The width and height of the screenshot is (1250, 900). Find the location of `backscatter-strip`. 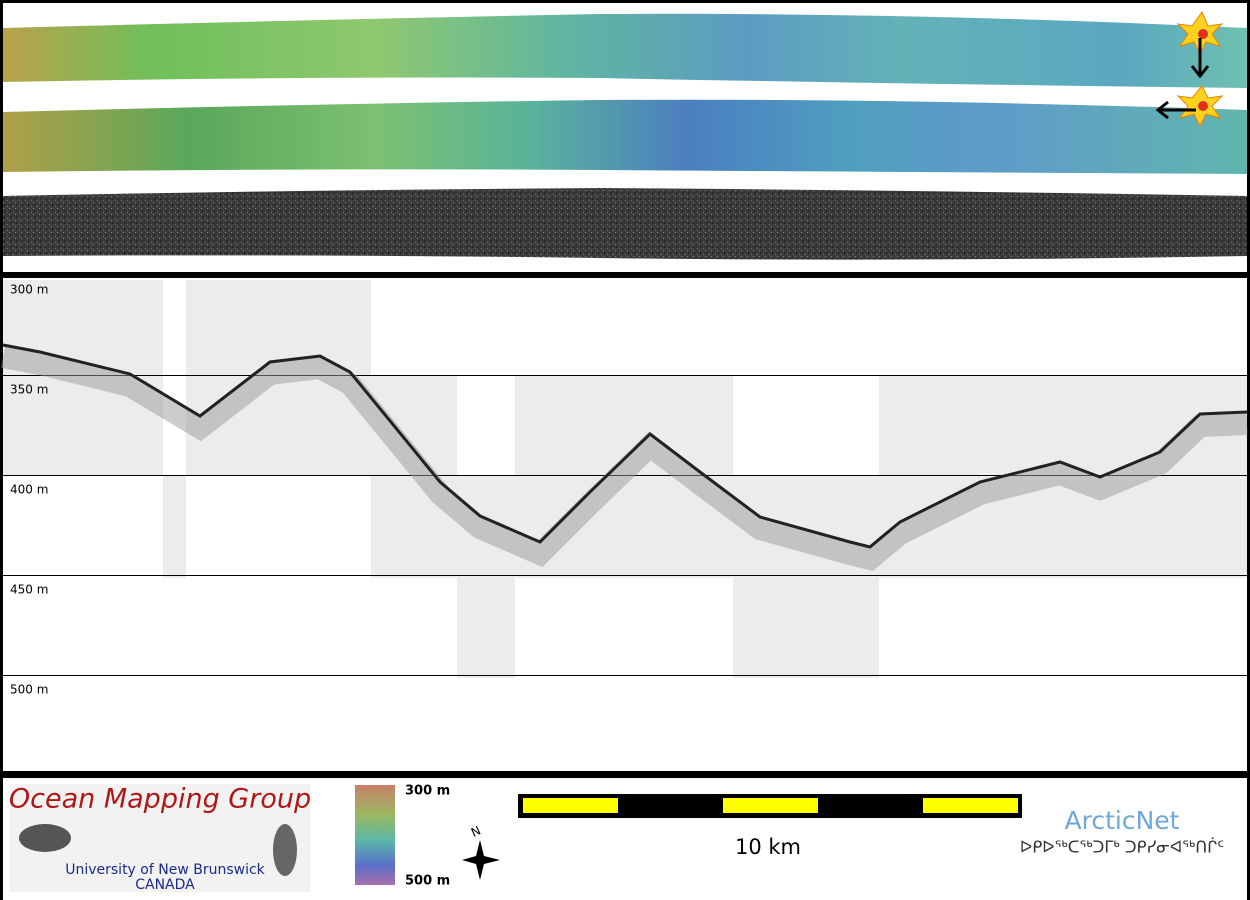

backscatter-strip is located at coordinates (625, 224).